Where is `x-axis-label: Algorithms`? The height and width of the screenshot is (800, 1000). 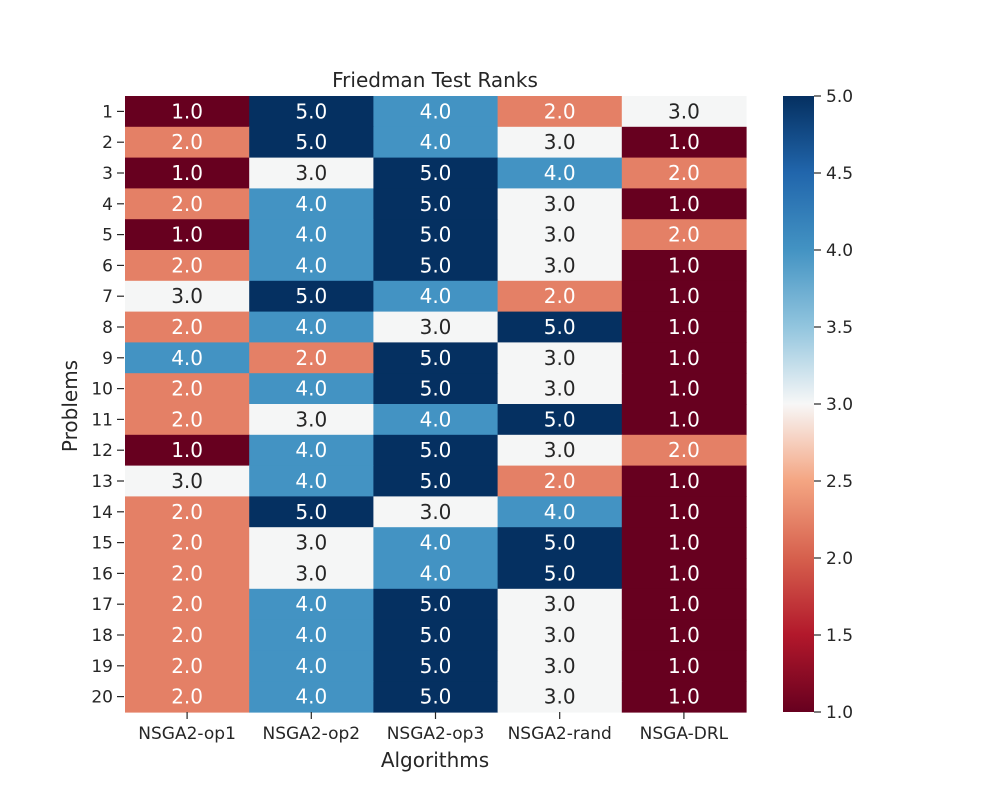 x-axis-label: Algorithms is located at coordinates (435, 760).